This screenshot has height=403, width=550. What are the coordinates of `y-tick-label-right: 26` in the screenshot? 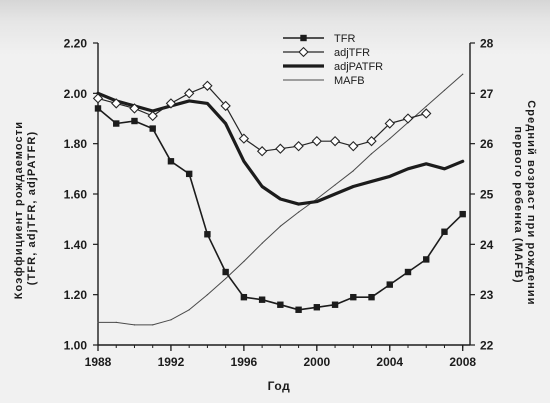 It's located at (487, 144).